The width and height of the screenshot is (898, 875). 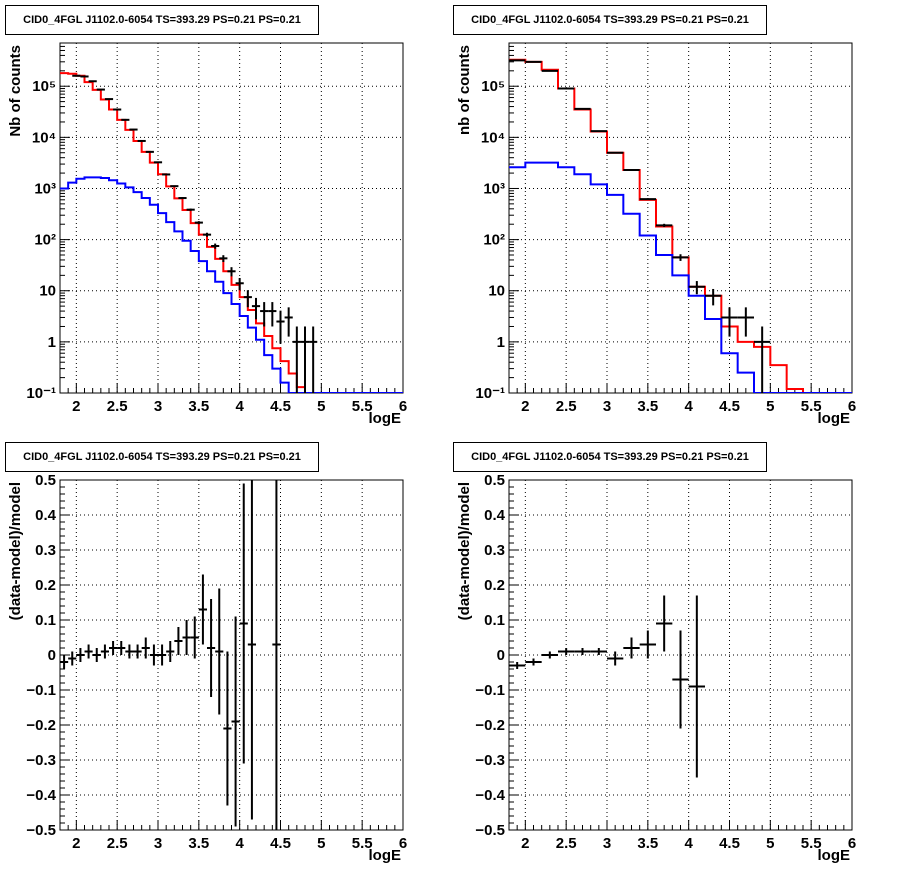 I want to click on y-axis-title: (data-model)/model, so click(x=15, y=551).